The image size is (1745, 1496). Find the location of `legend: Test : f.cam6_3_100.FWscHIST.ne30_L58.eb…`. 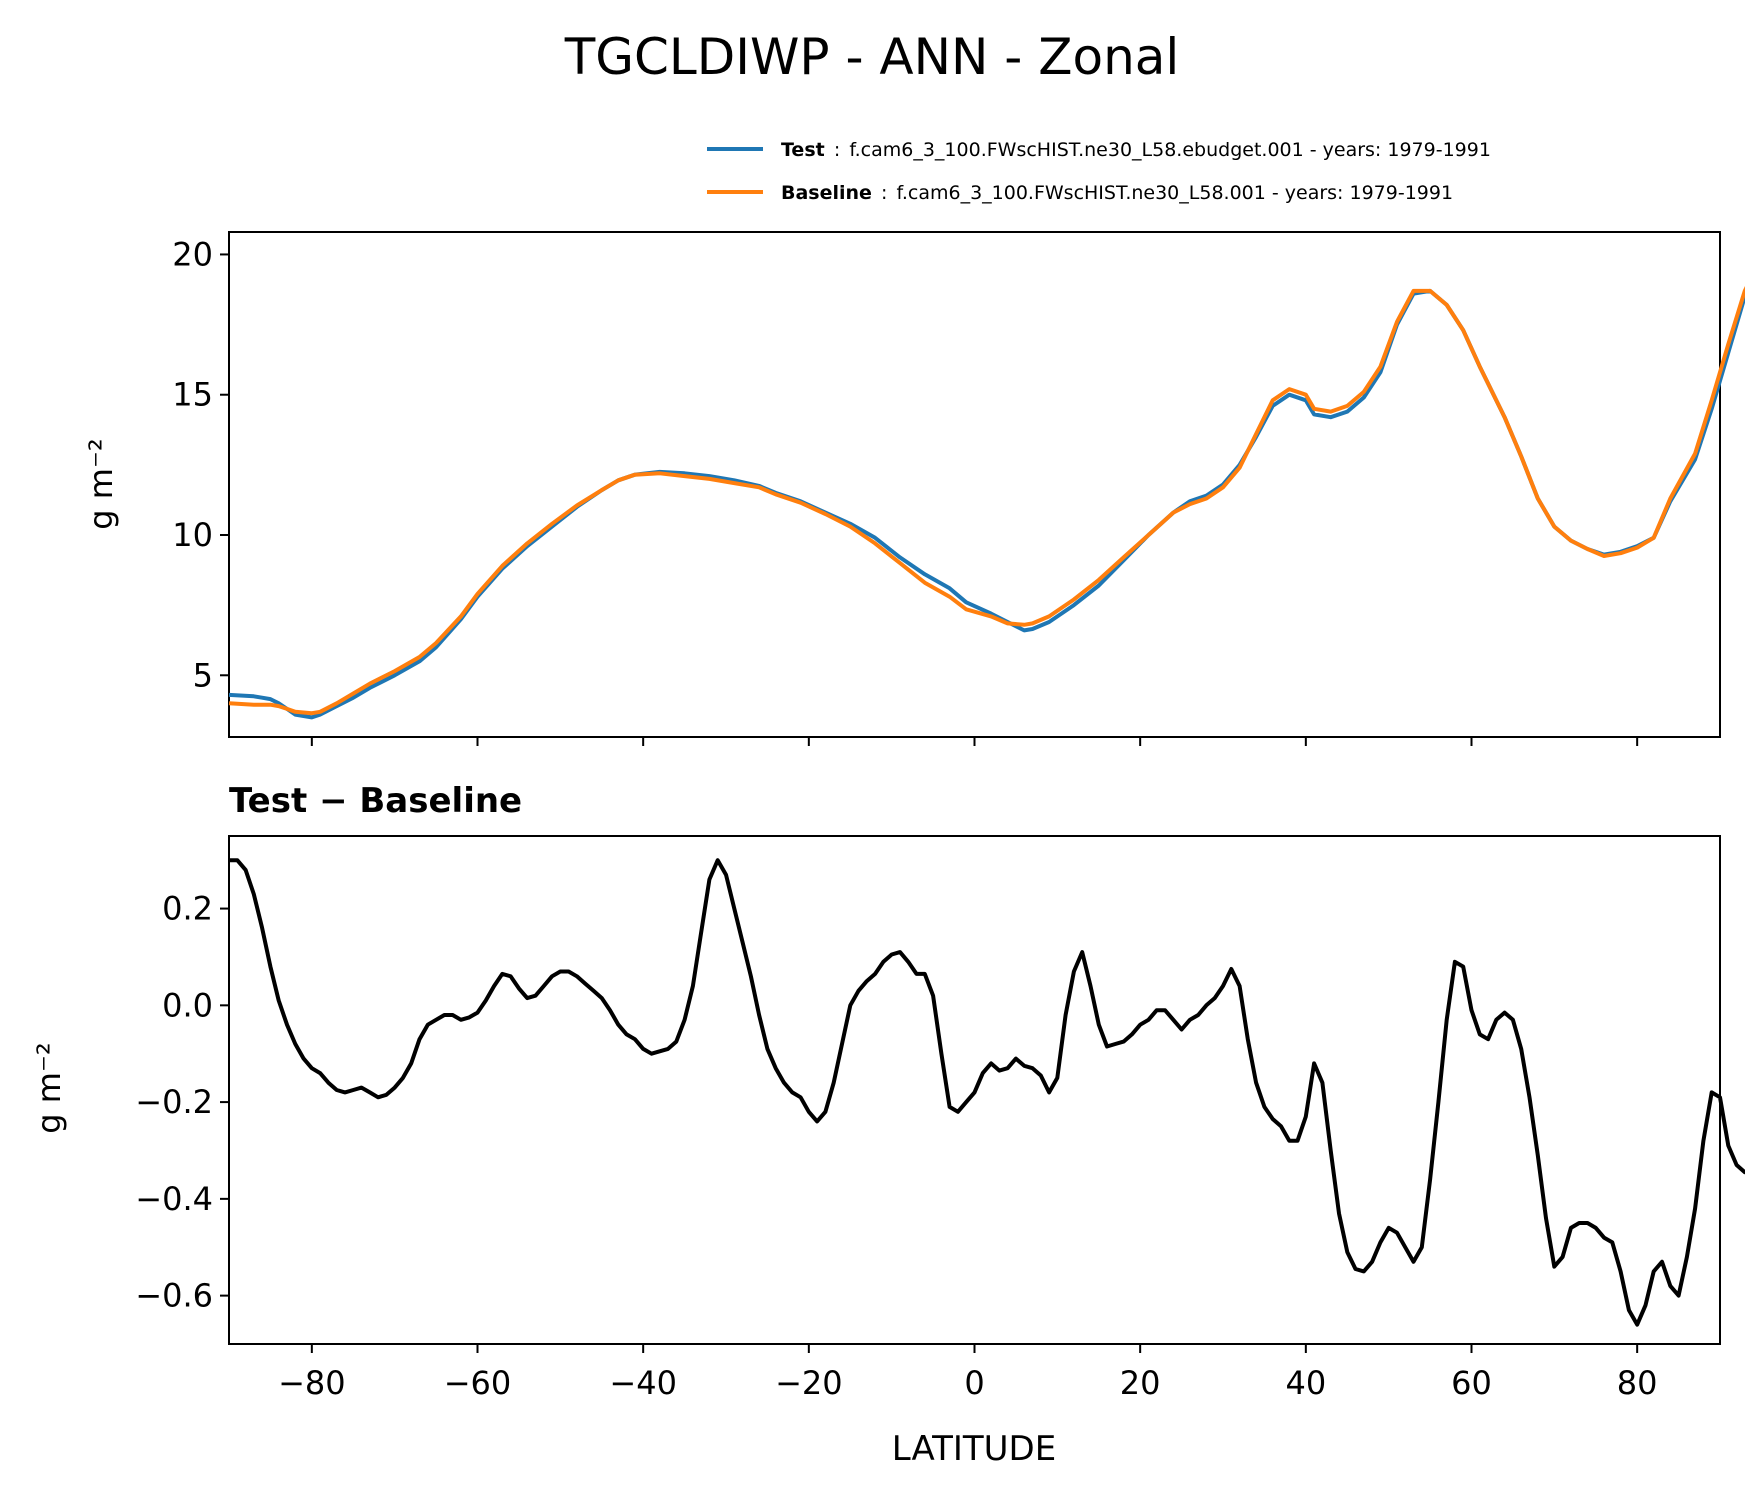

legend: Test : f.cam6_3_100.FWscHIST.ne30_L58.eb… is located at coordinates (1099, 171).